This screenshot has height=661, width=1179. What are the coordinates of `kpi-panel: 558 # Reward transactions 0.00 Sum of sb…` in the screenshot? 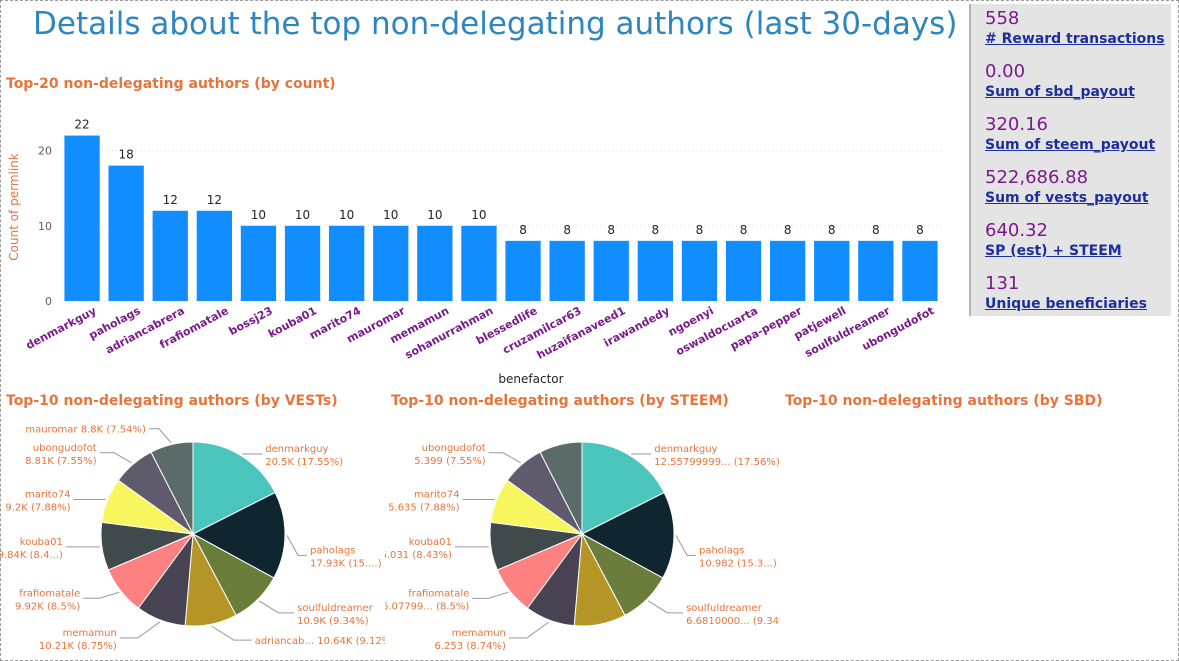 It's located at (1070, 160).